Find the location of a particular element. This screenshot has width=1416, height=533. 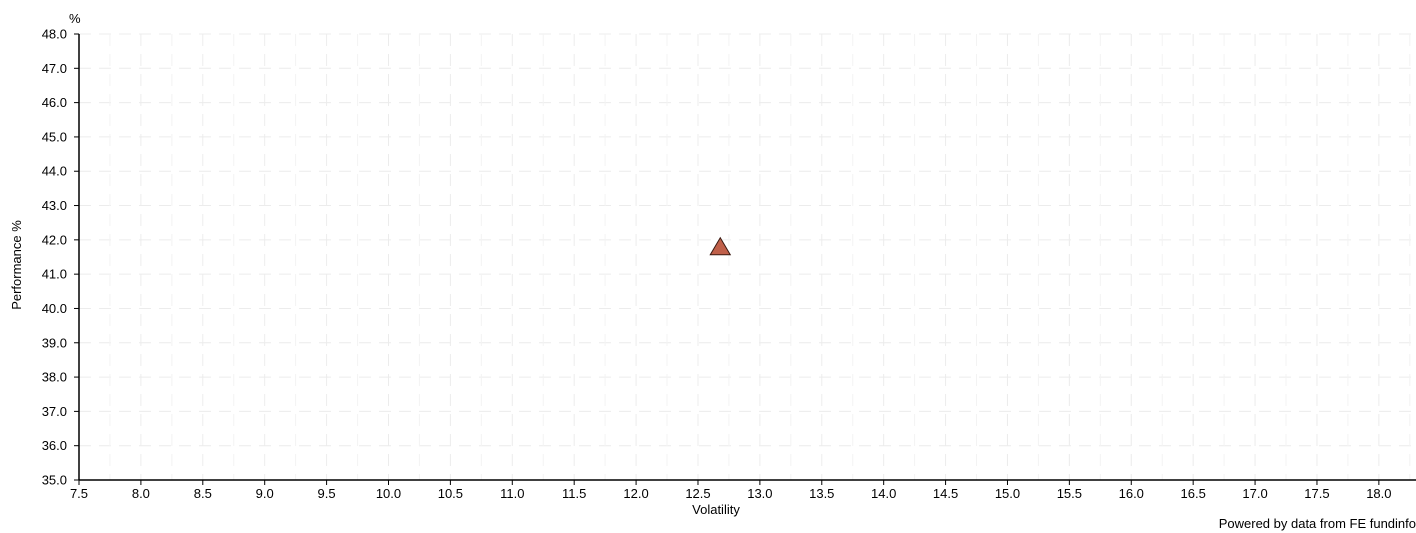

x-tick-label: 18.0 is located at coordinates (1378, 493).